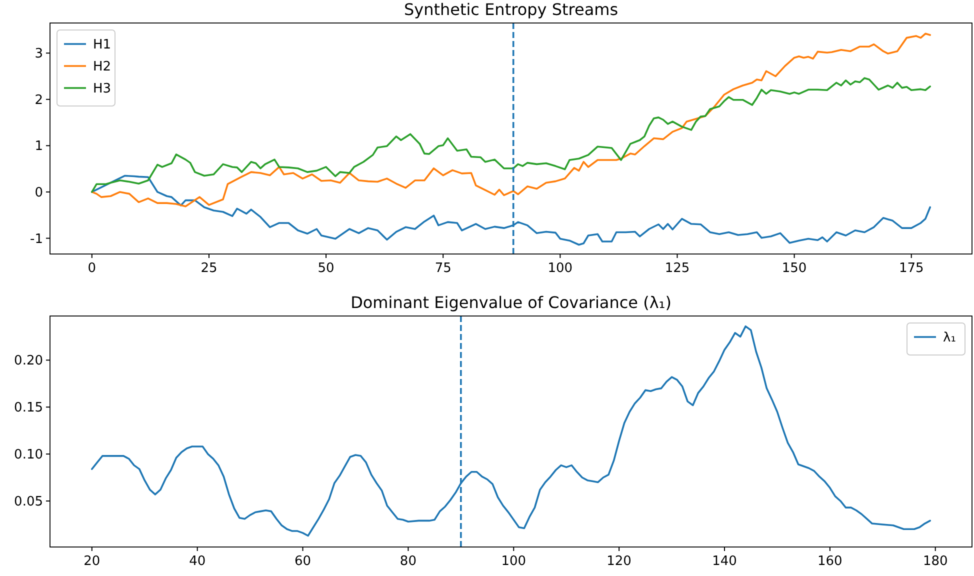 The image size is (974, 576). I want to click on x-tick-label: 60, so click(303, 561).